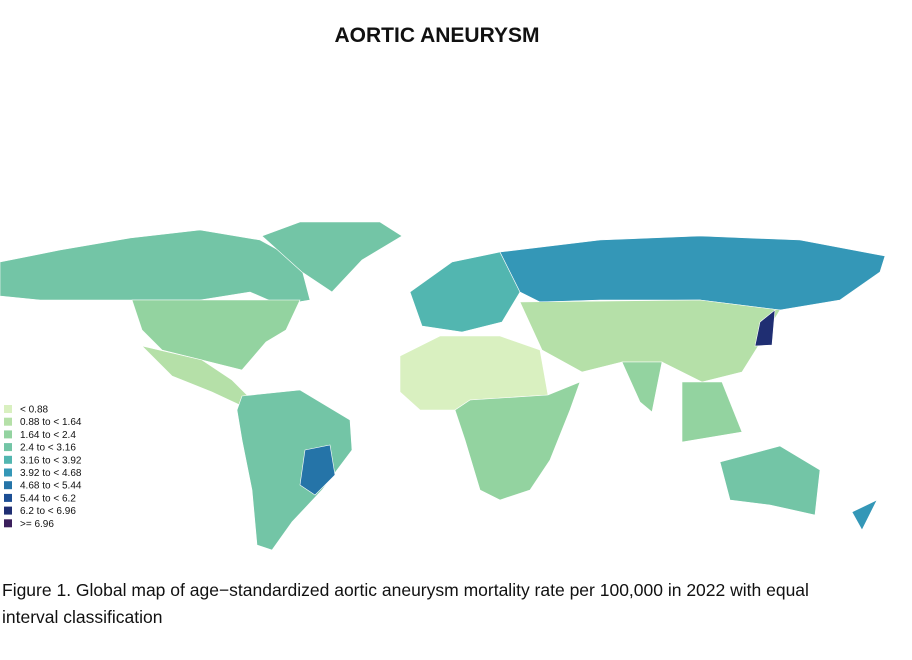 The image size is (912, 660). Describe the element at coordinates (216, 335) in the screenshot. I see `usa` at that location.